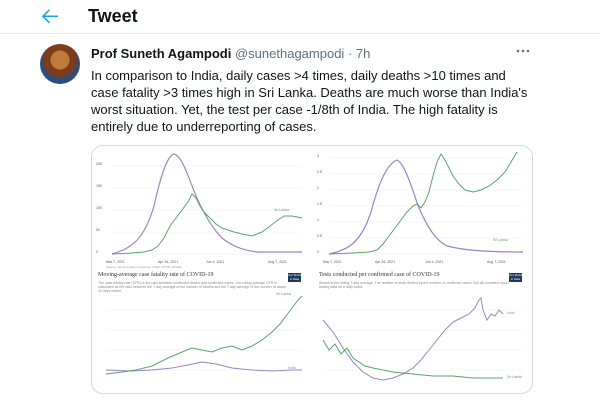 The width and height of the screenshot is (600, 400). I want to click on y-tick: 2.5, so click(319, 172).